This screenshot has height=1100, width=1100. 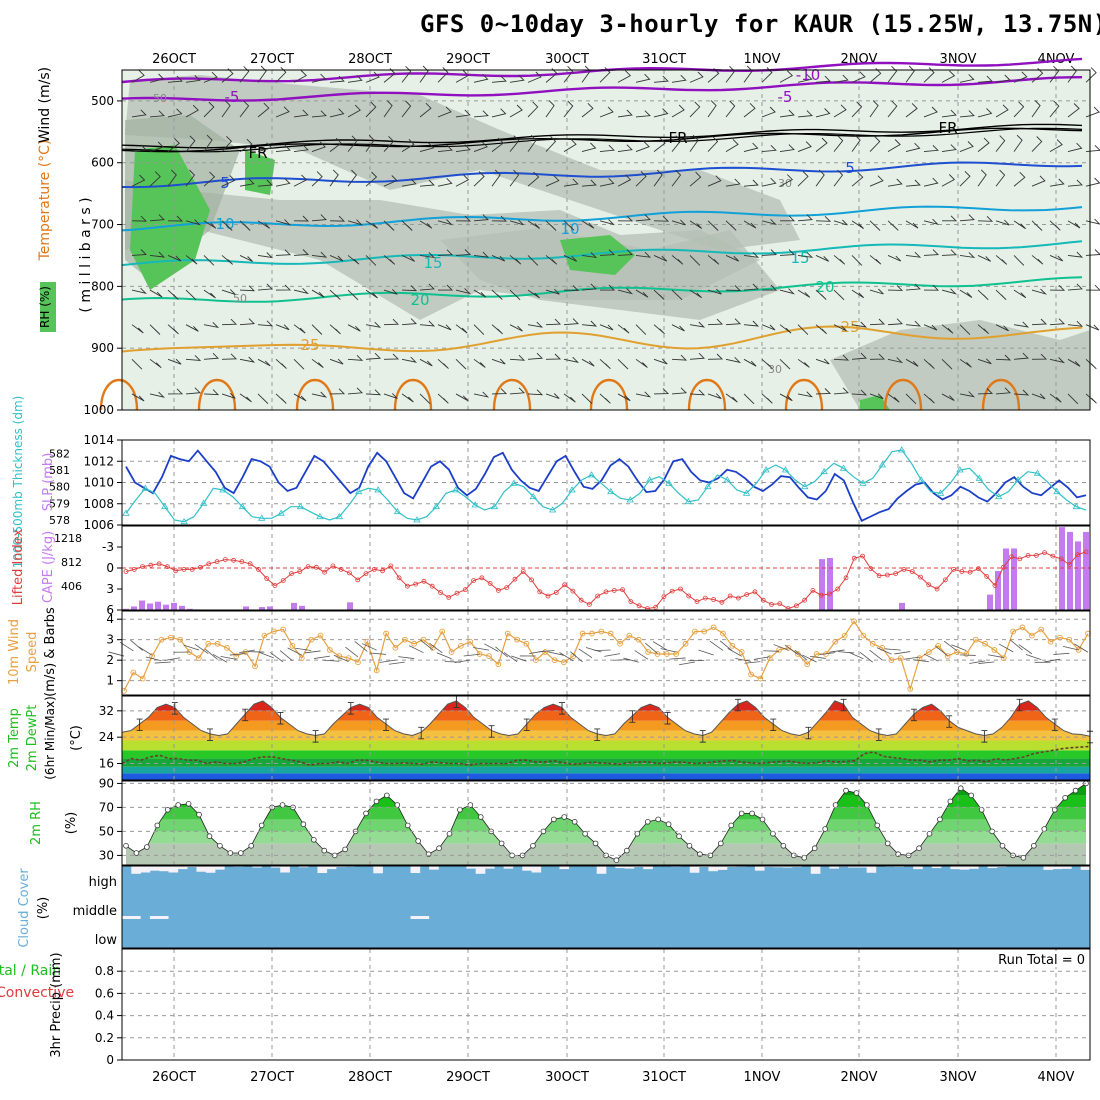 I want to click on date-label-bottom: 26OCT, so click(x=174, y=1077).